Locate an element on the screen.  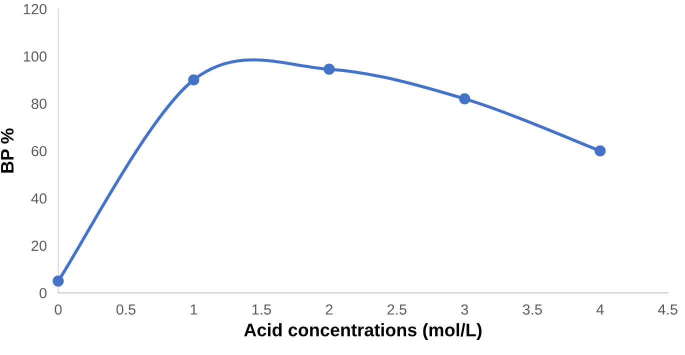
x-tick-label: 0 is located at coordinates (58, 309).